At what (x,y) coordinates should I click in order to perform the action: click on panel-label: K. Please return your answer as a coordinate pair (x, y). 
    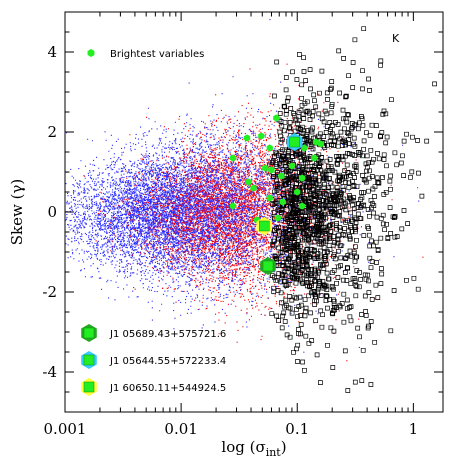
    Looking at the image, I should click on (396, 38).